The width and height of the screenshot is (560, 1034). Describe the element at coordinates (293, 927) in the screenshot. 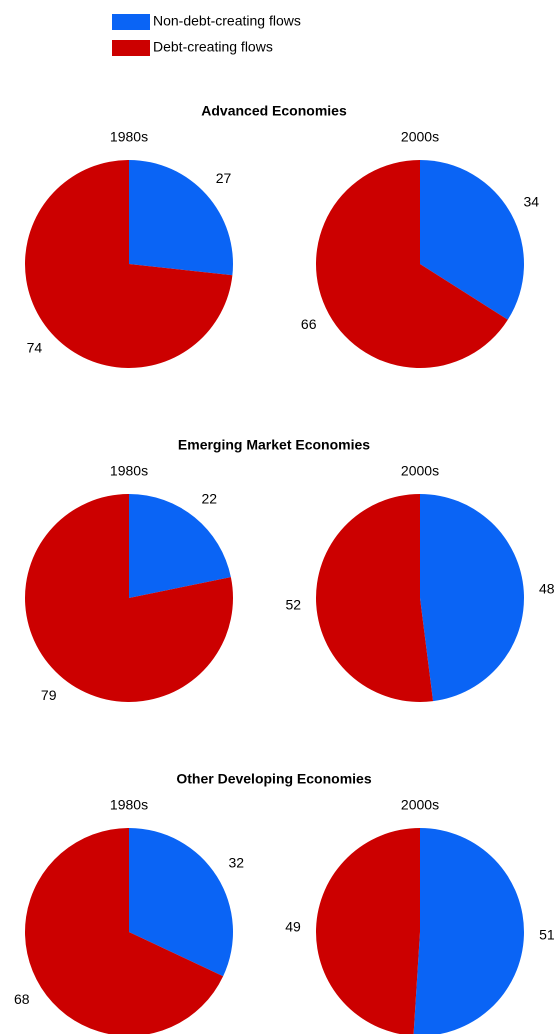

I see `value-label: 49` at that location.